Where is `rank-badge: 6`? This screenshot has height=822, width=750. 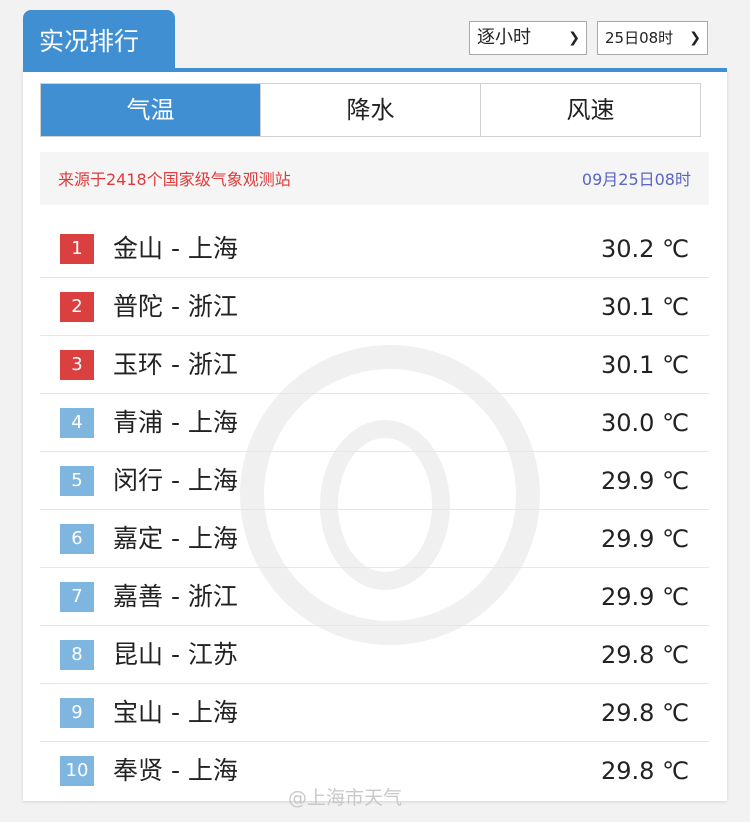 rank-badge: 6 is located at coordinates (77, 539).